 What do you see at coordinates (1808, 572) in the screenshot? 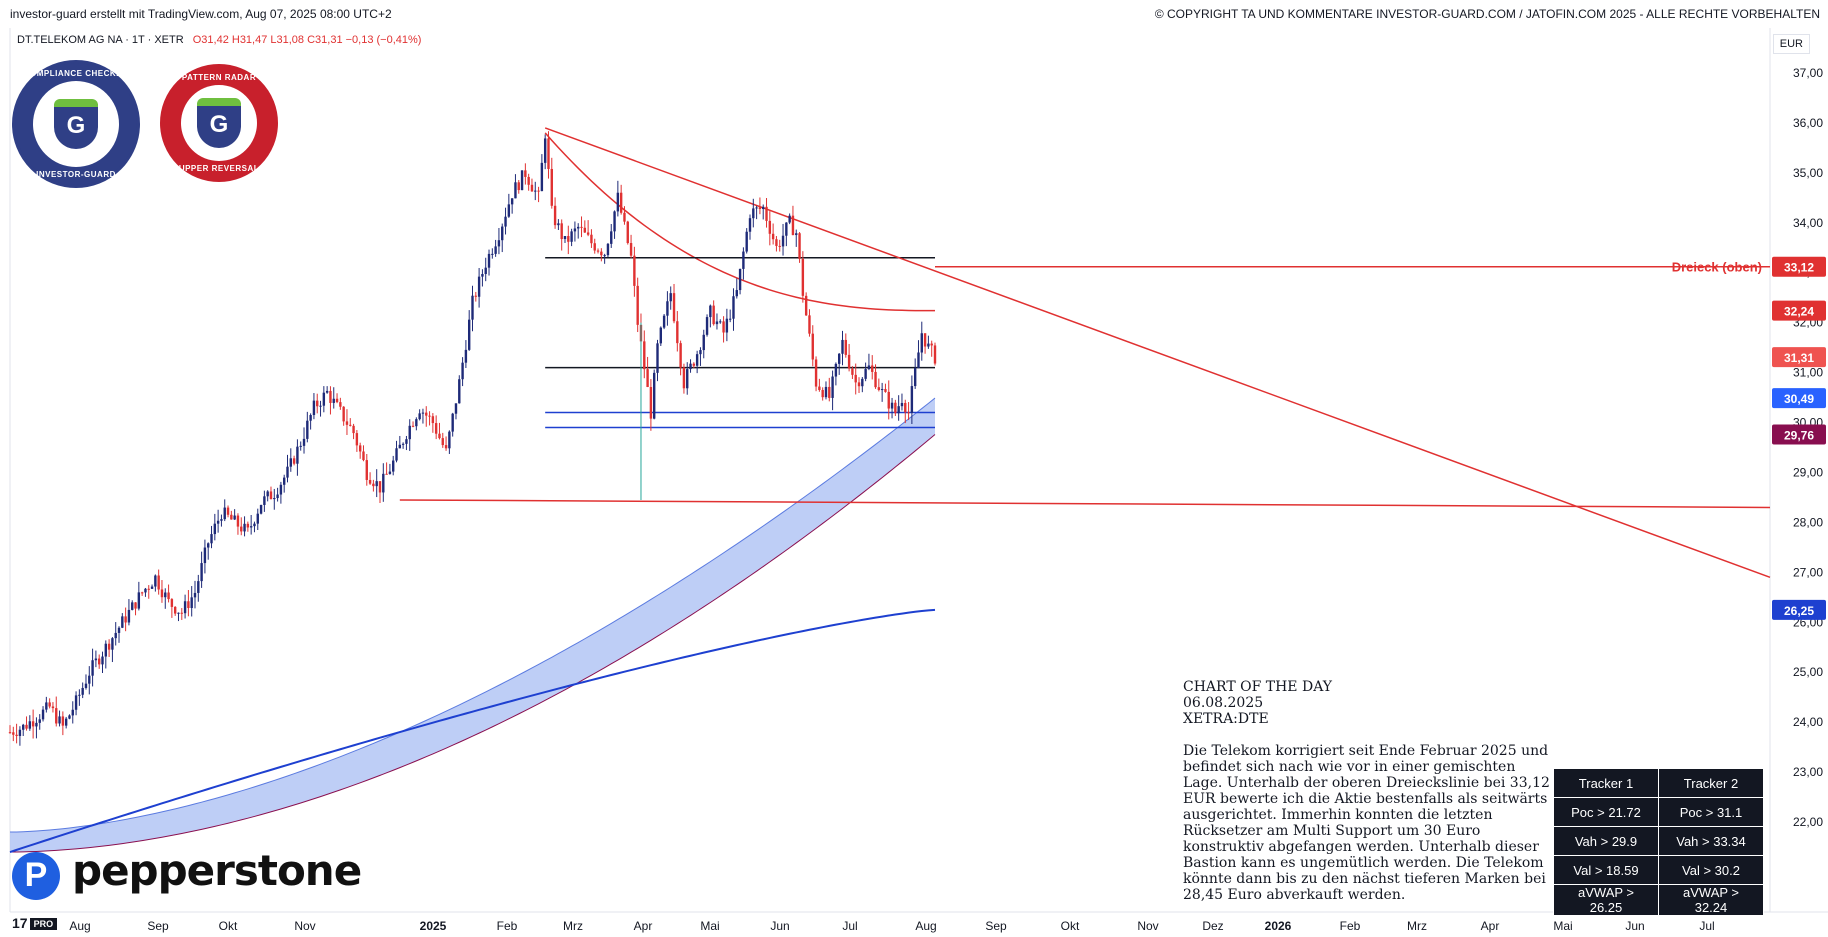
I see `y-tick-label: 27,00` at bounding box center [1808, 572].